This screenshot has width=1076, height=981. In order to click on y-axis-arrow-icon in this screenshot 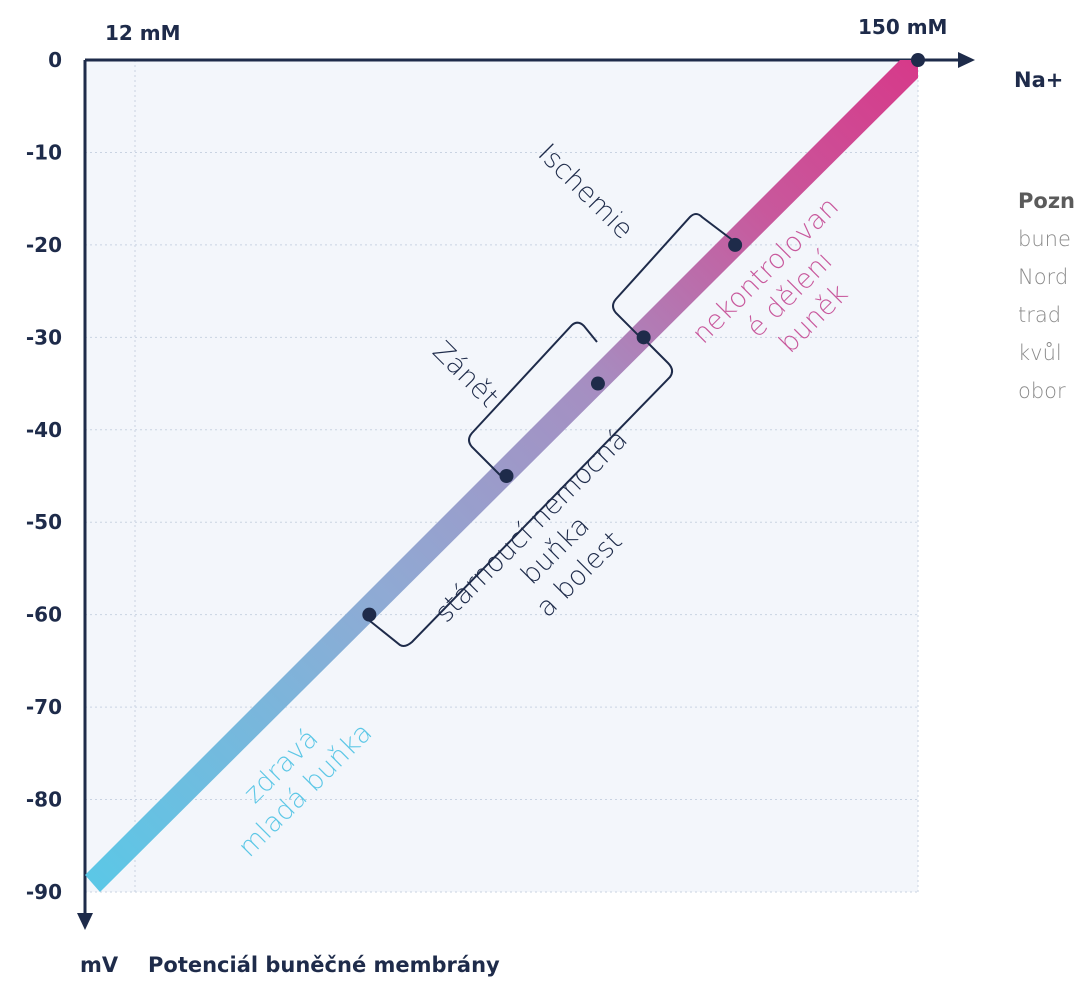, I will do `click(85, 921)`.